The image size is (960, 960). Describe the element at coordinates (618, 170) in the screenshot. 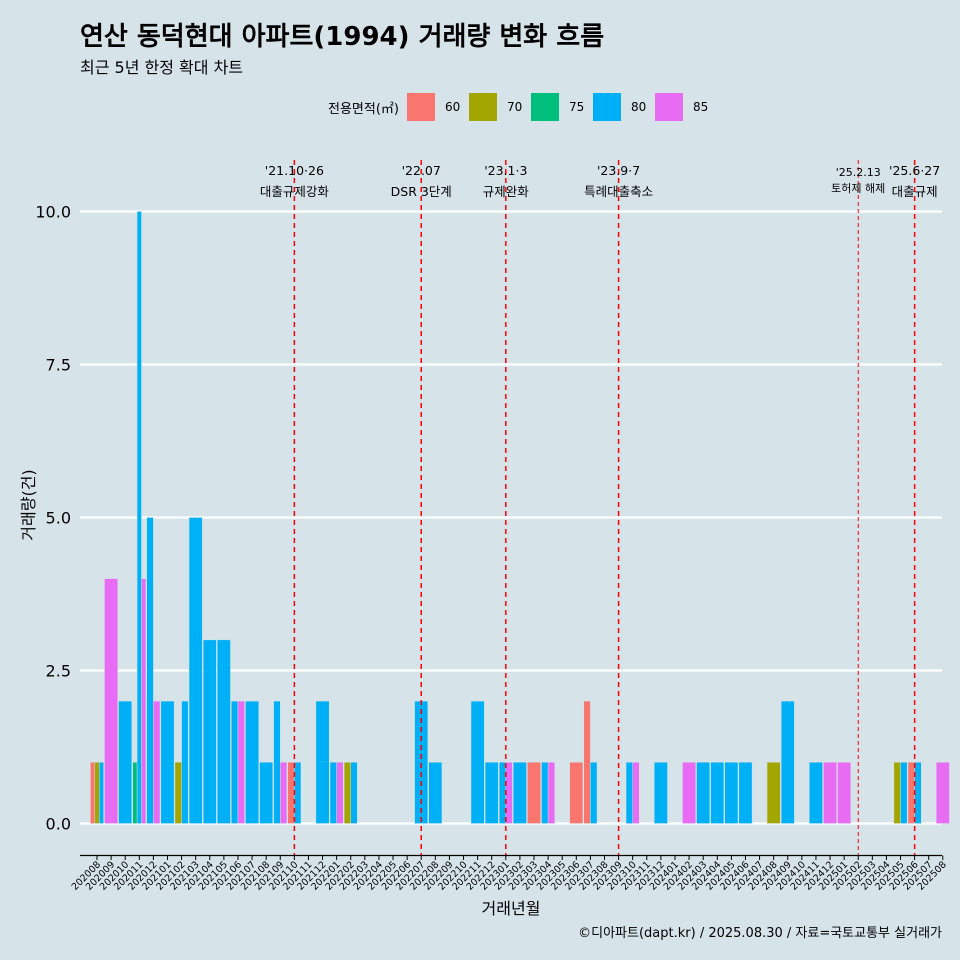

I see `annotation-date: '23.9·7` at that location.